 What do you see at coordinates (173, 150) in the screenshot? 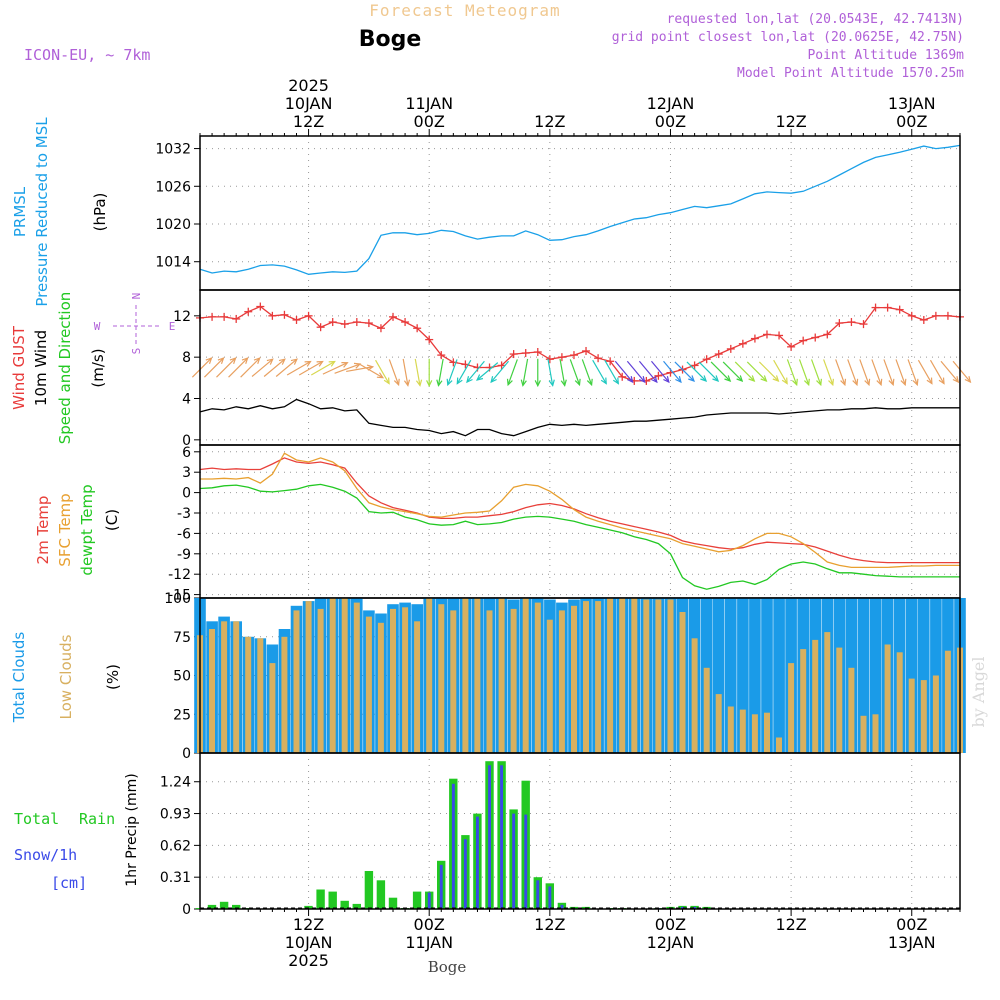
I see `y-tick-label: 1032` at bounding box center [173, 150].